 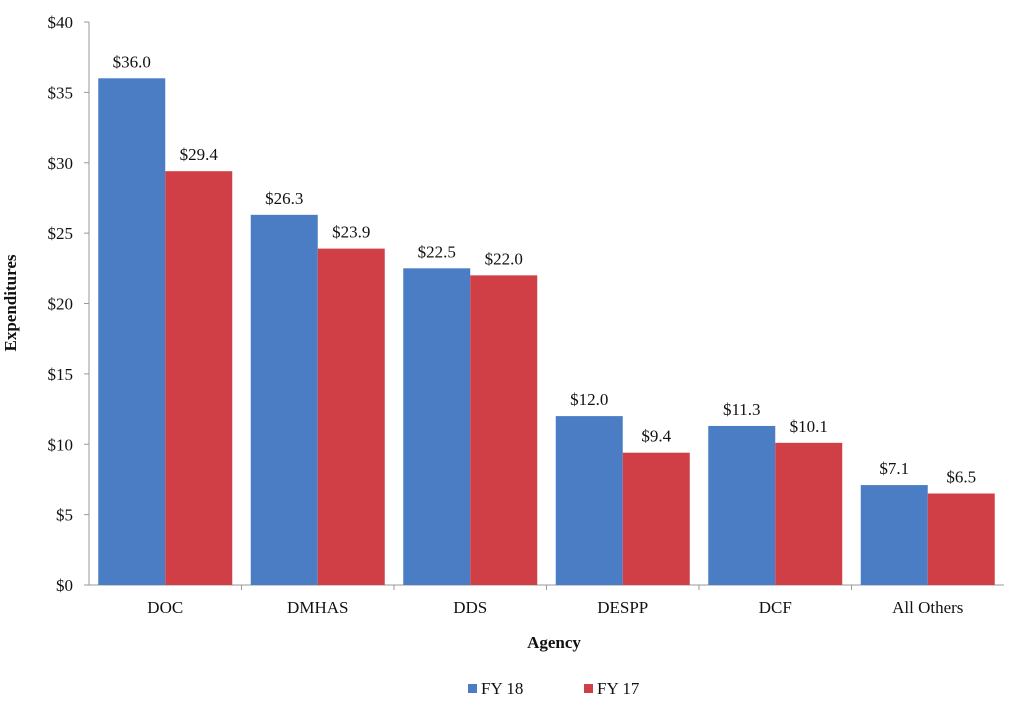 What do you see at coordinates (554, 642) in the screenshot?
I see `x-axis-title: Agency` at bounding box center [554, 642].